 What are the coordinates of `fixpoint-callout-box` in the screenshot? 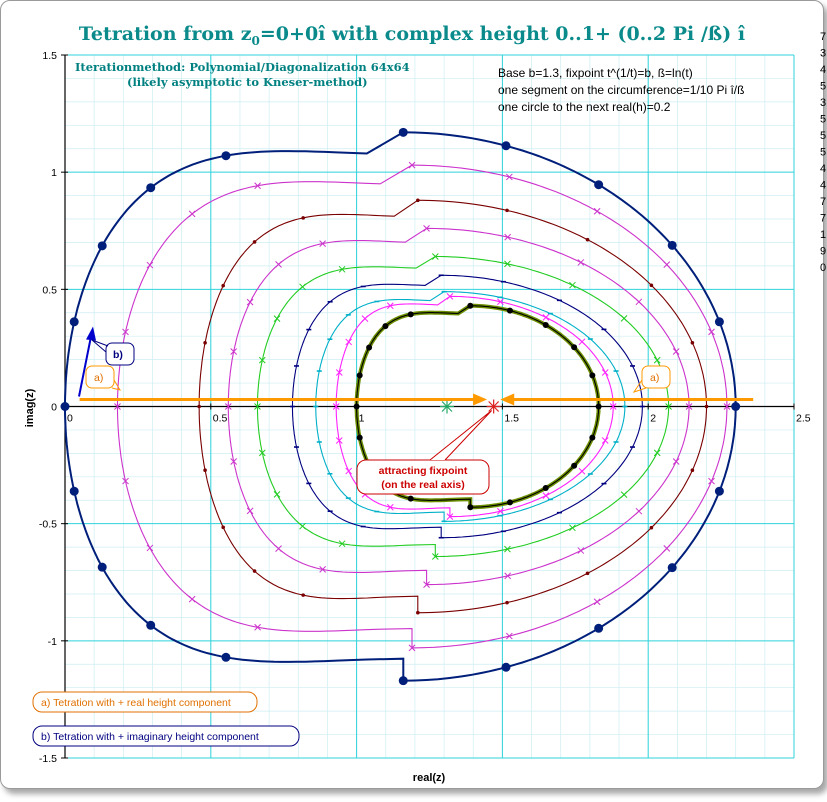 It's located at (423, 477).